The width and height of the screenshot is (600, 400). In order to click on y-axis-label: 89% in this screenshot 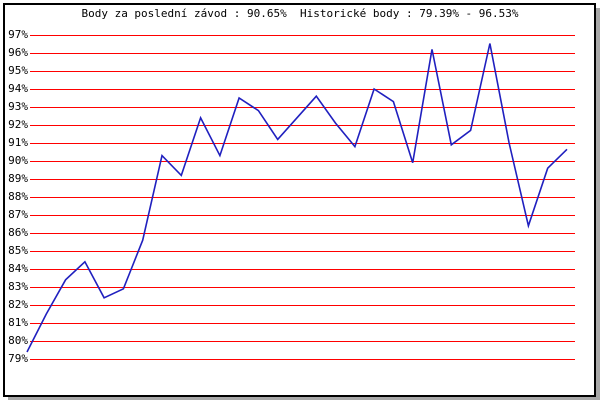, I will do `click(18, 178)`.